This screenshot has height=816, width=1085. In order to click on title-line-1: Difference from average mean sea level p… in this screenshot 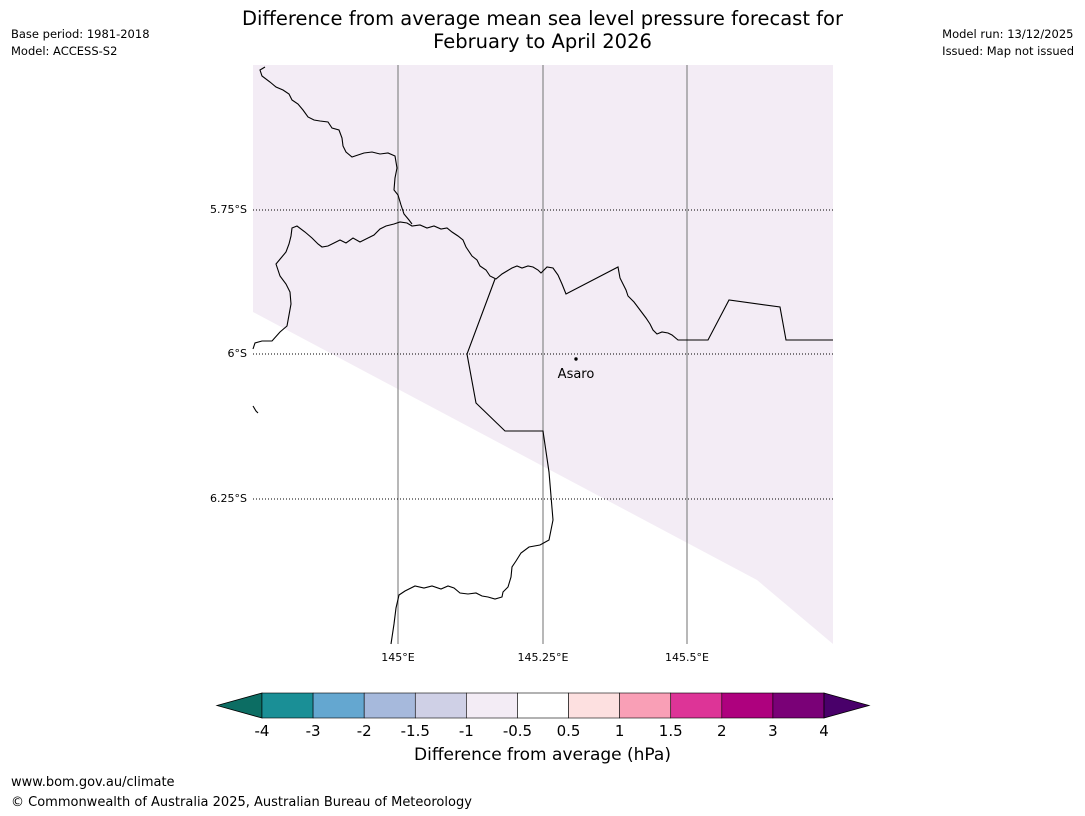, I will do `click(542, 18)`.